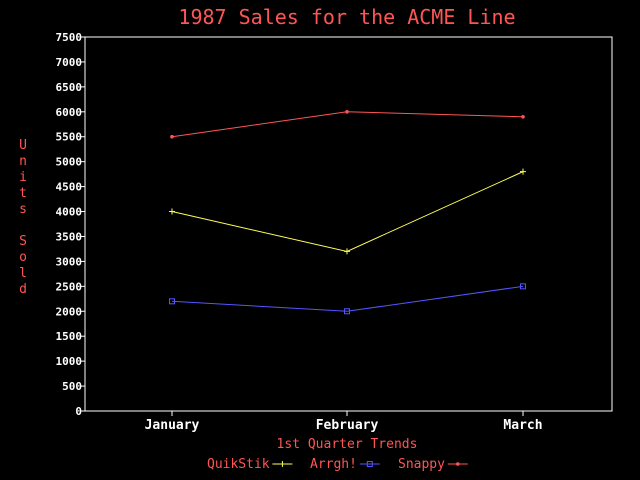  Describe the element at coordinates (23, 161) in the screenshot. I see `y-axis-label-char: n` at that location.